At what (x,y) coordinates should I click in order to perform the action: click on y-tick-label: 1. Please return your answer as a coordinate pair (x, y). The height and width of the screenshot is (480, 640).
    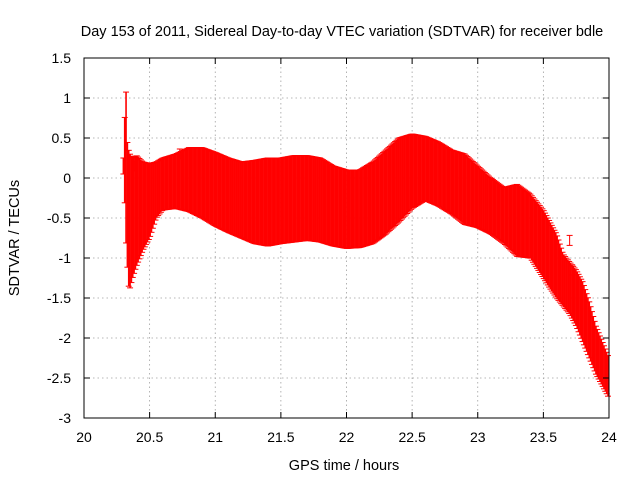
    Looking at the image, I should click on (67, 98).